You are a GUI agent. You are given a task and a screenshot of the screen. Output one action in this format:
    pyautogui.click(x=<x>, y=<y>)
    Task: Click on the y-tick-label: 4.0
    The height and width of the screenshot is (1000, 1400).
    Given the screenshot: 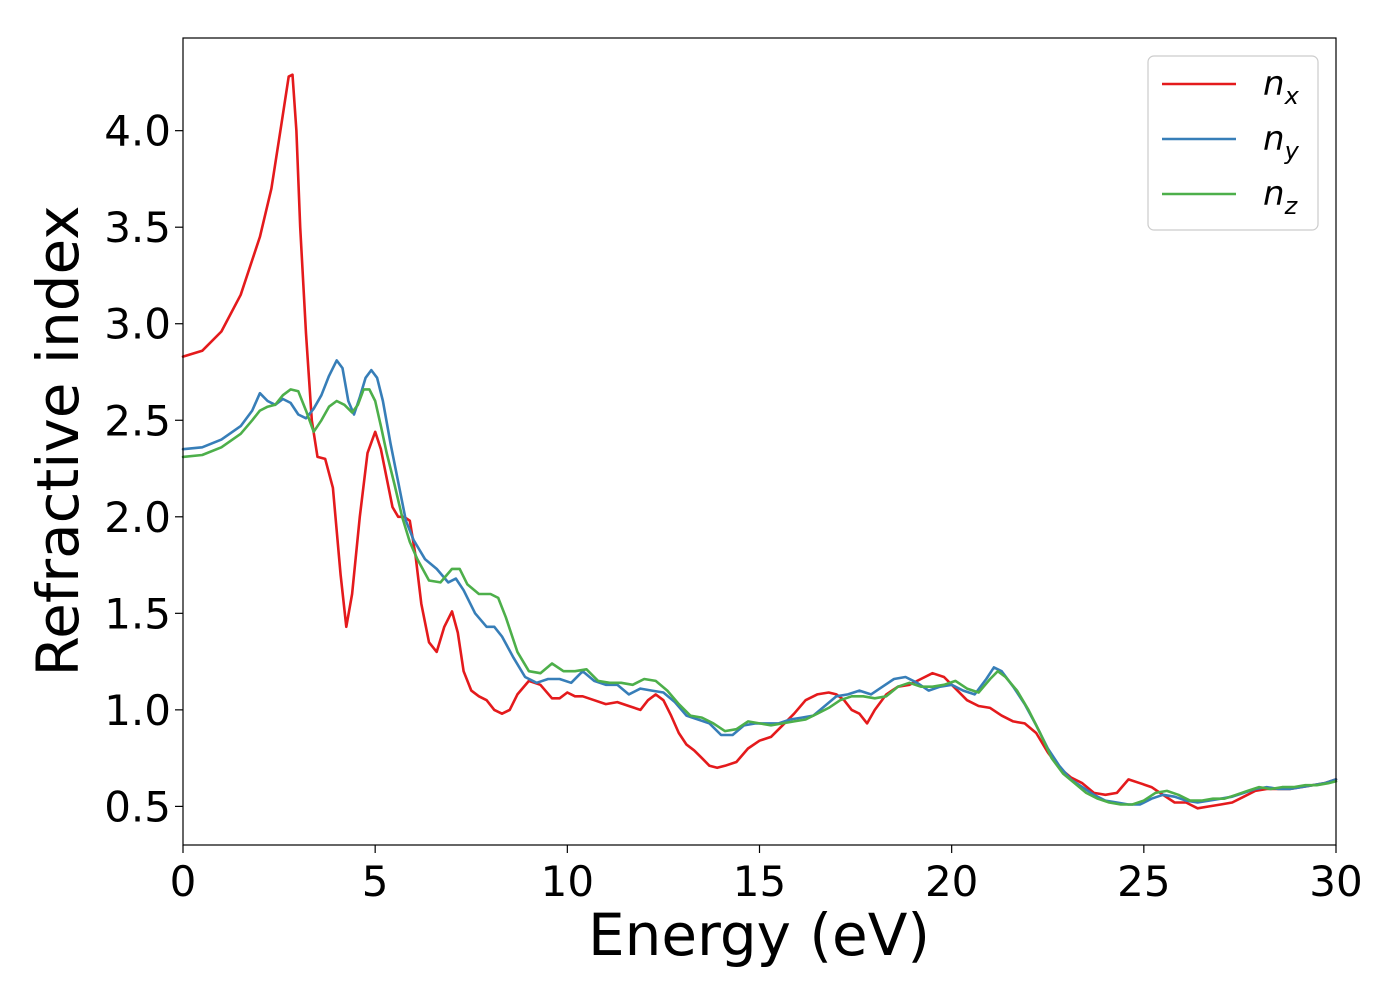 What is the action you would take?
    pyautogui.click(x=137, y=131)
    